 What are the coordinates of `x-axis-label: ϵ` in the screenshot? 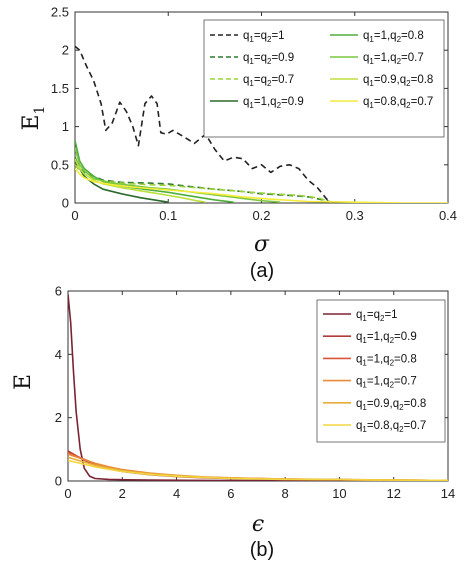 It's located at (258, 524).